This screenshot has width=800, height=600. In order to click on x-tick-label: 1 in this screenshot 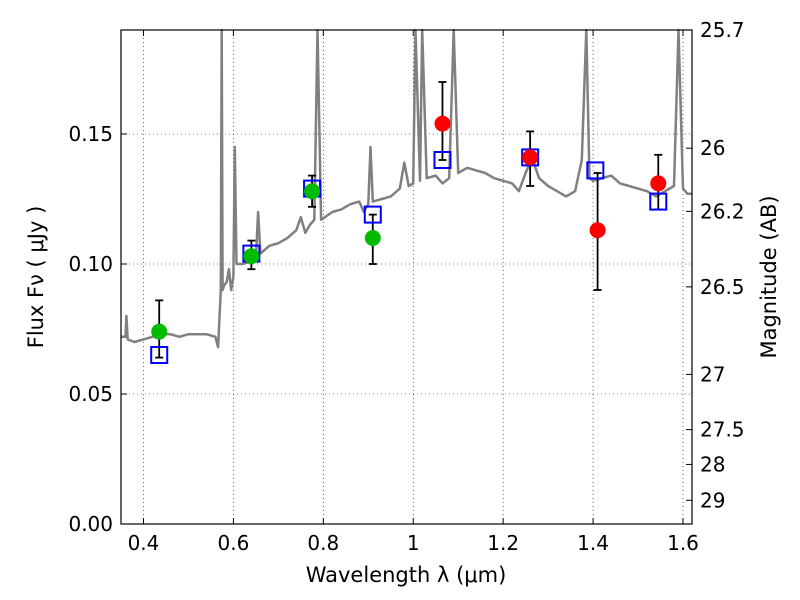, I will do `click(413, 543)`.